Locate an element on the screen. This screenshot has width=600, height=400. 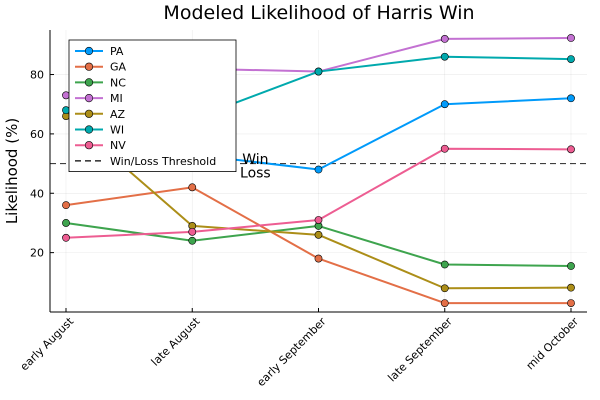
x-tick-label: late September is located at coordinates (420, 350).